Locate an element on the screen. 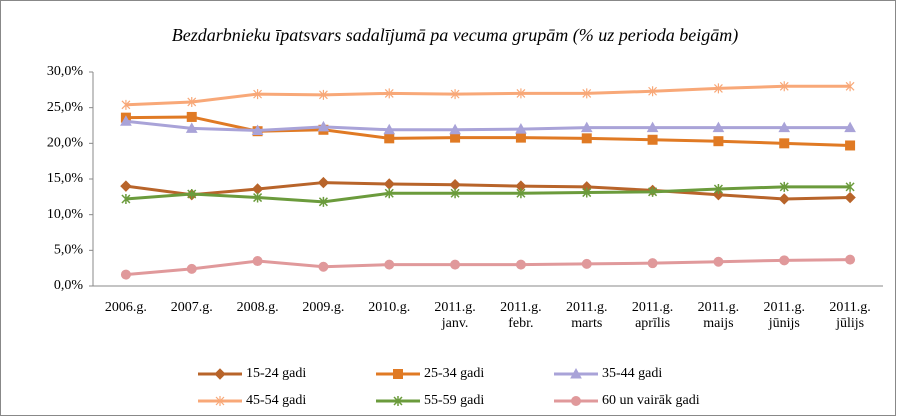  x-tick-label: 2011.g. aprīlis is located at coordinates (652, 315).